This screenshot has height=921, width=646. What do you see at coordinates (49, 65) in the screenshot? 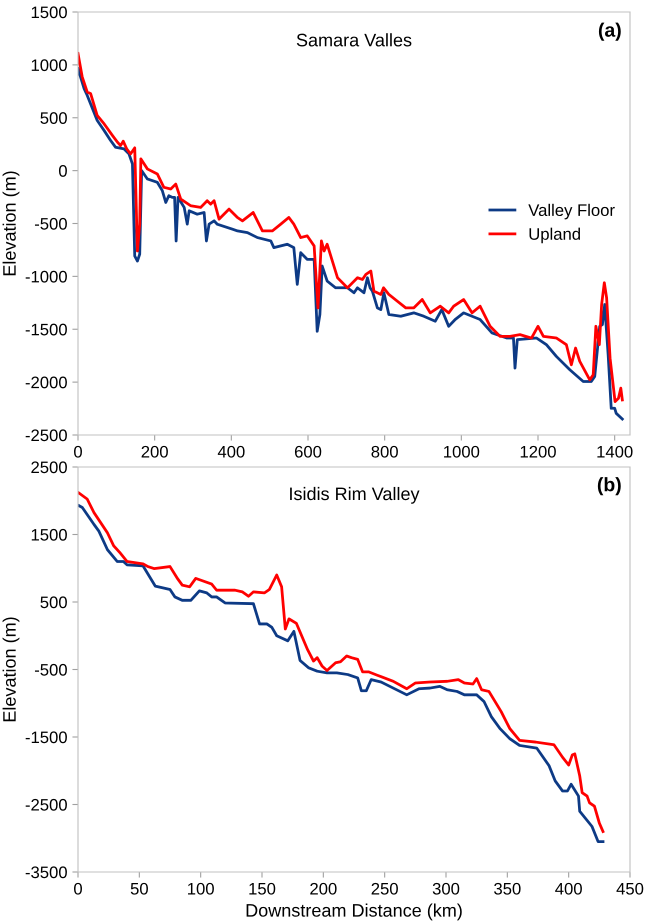
I see `y-tick-label: 1000` at bounding box center [49, 65].